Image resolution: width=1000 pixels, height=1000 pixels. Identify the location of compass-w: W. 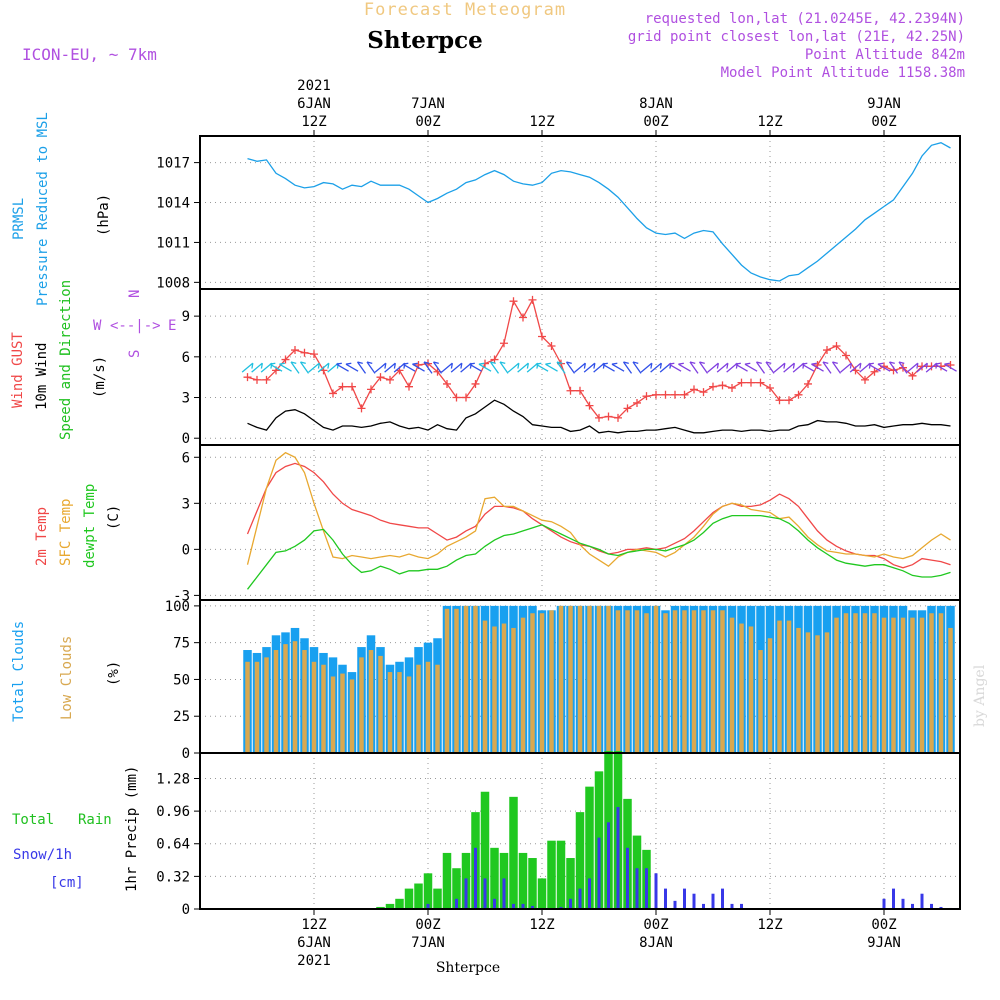
(97, 326).